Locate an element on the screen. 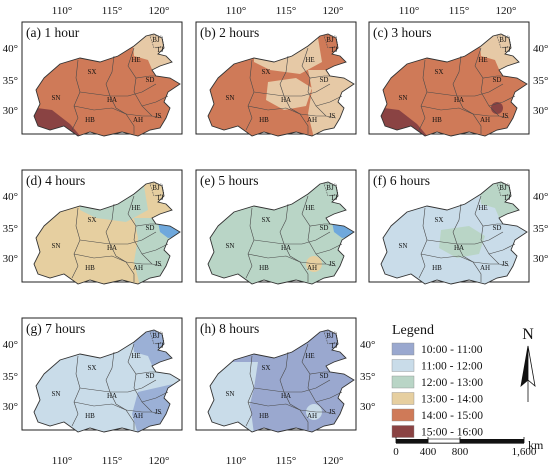 The image size is (550, 475). panel-title: (b) 2 hours is located at coordinates (229, 32).